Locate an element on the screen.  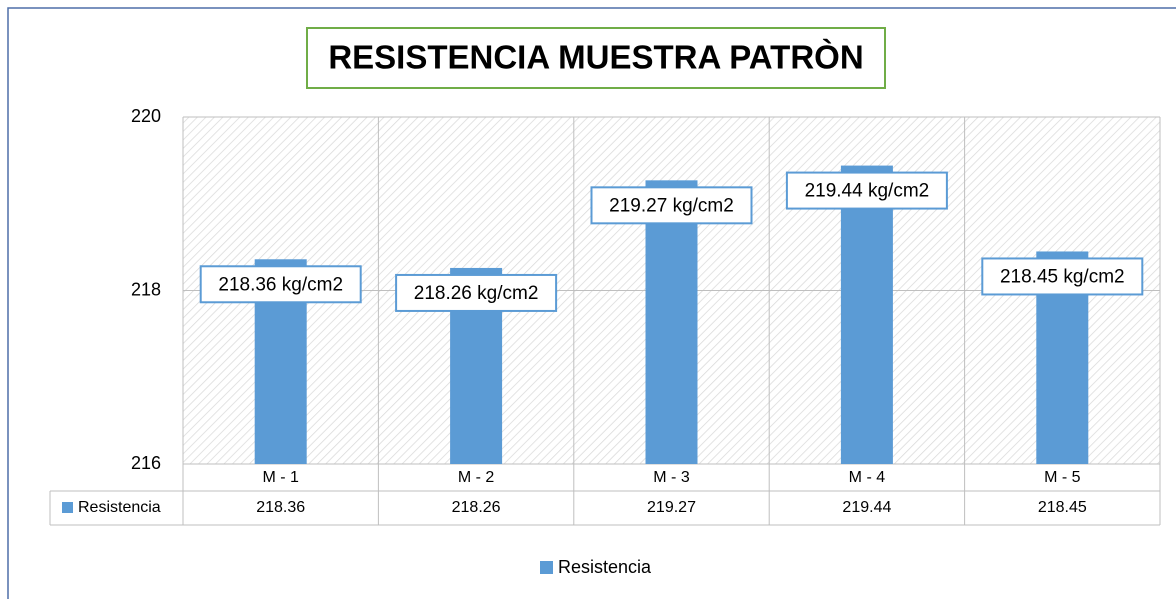
x-tick-label: M - 3 is located at coordinates (671, 477).